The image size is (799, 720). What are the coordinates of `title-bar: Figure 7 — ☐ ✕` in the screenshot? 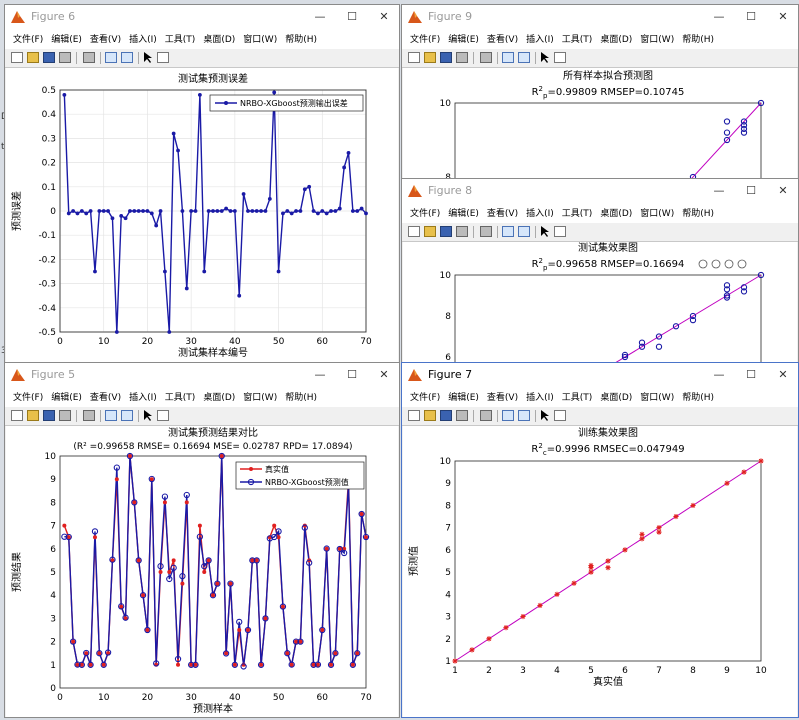 It's located at (600, 376).